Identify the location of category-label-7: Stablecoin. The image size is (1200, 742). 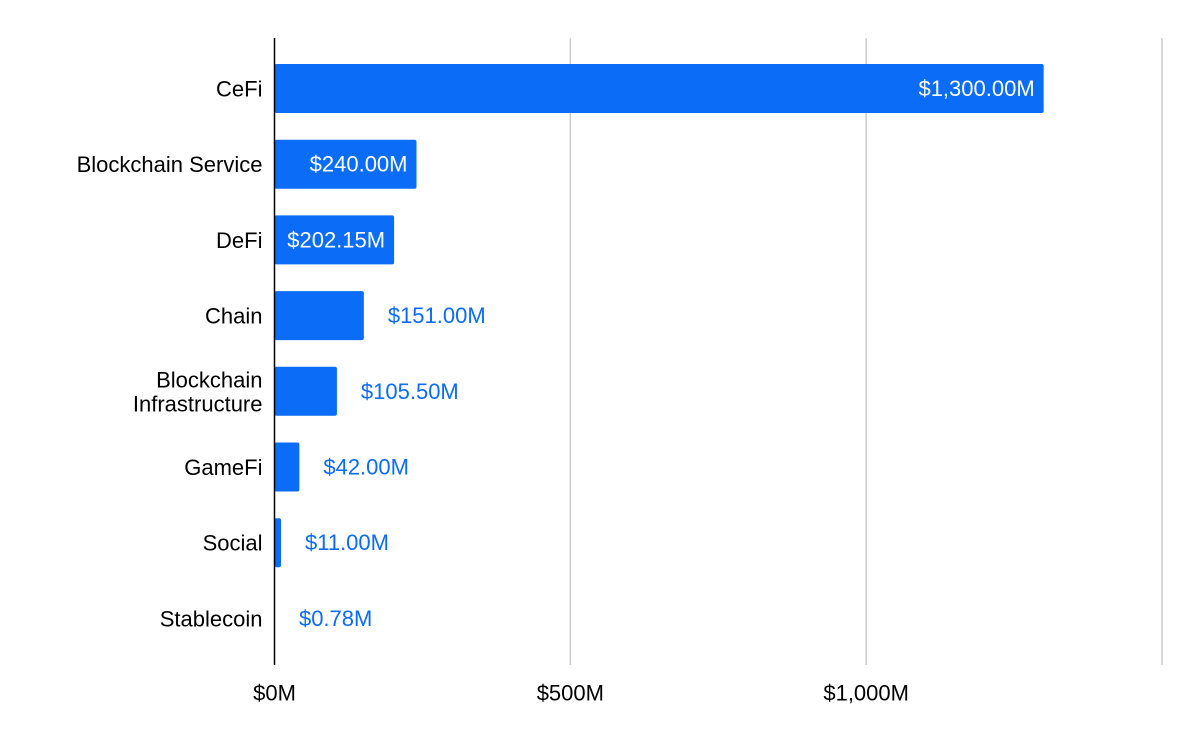
(211, 618).